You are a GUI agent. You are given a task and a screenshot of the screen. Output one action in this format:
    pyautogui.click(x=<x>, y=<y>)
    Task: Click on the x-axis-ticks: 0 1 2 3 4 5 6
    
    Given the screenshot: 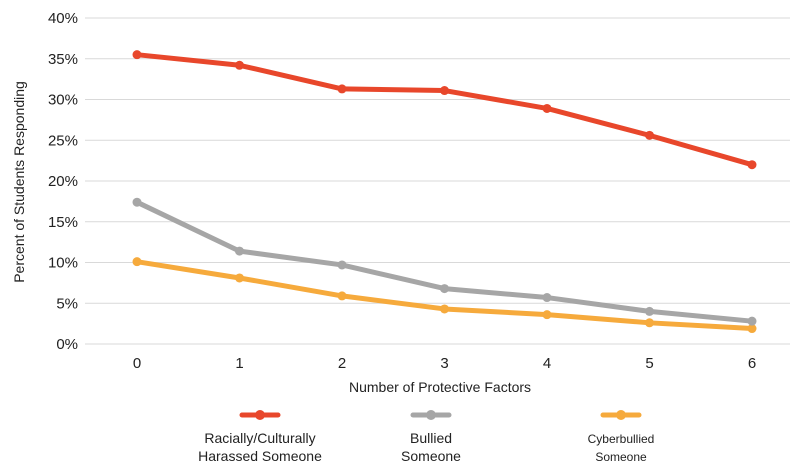 What is the action you would take?
    pyautogui.click(x=444, y=363)
    